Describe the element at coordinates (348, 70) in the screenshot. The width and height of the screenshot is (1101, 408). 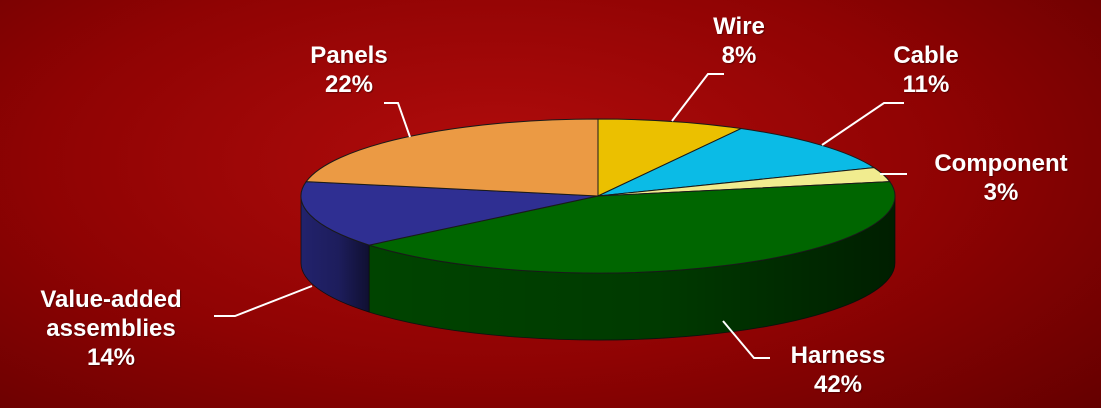
I see `slice-label-panels: Panels 22%` at that location.